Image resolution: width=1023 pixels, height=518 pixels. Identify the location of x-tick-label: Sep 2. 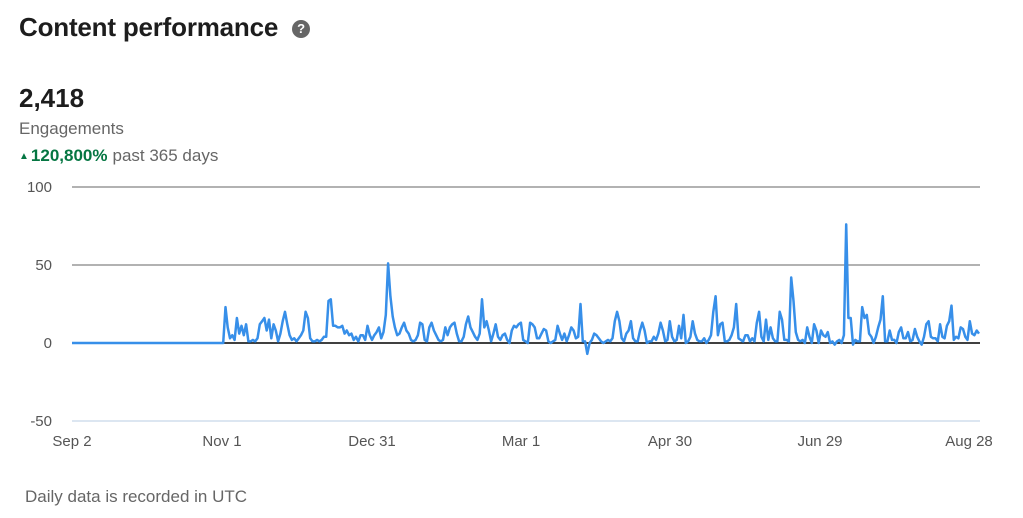
(71, 441).